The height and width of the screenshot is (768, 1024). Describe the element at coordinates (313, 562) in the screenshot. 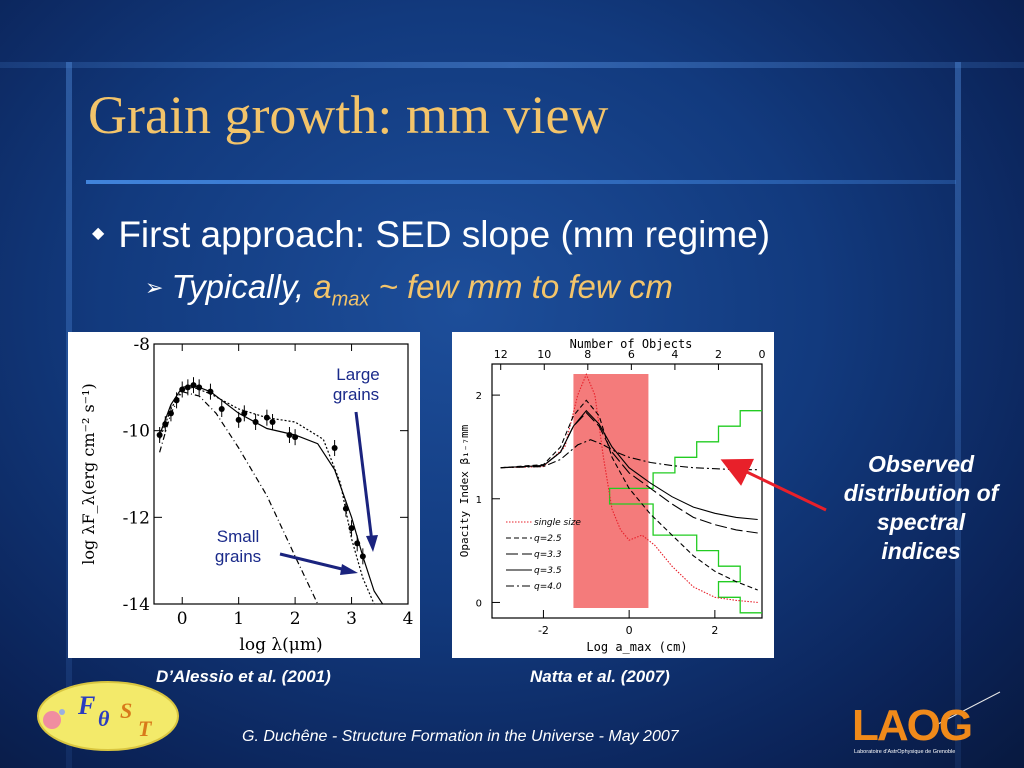

I see `small-grains-arrow` at that location.